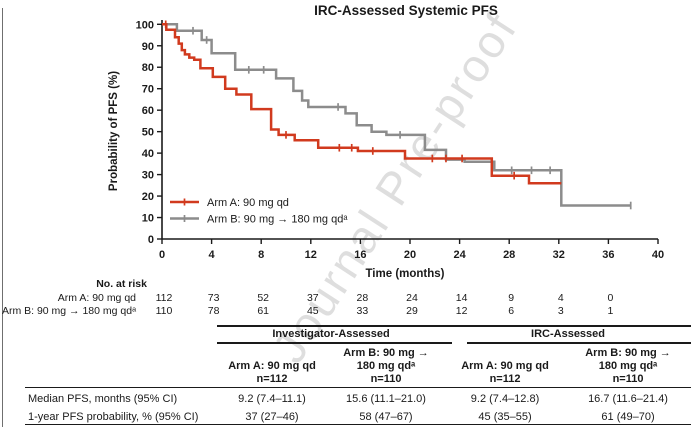 The width and height of the screenshot is (697, 427). What do you see at coordinates (561, 311) in the screenshot?
I see `risk-value: 3` at bounding box center [561, 311].